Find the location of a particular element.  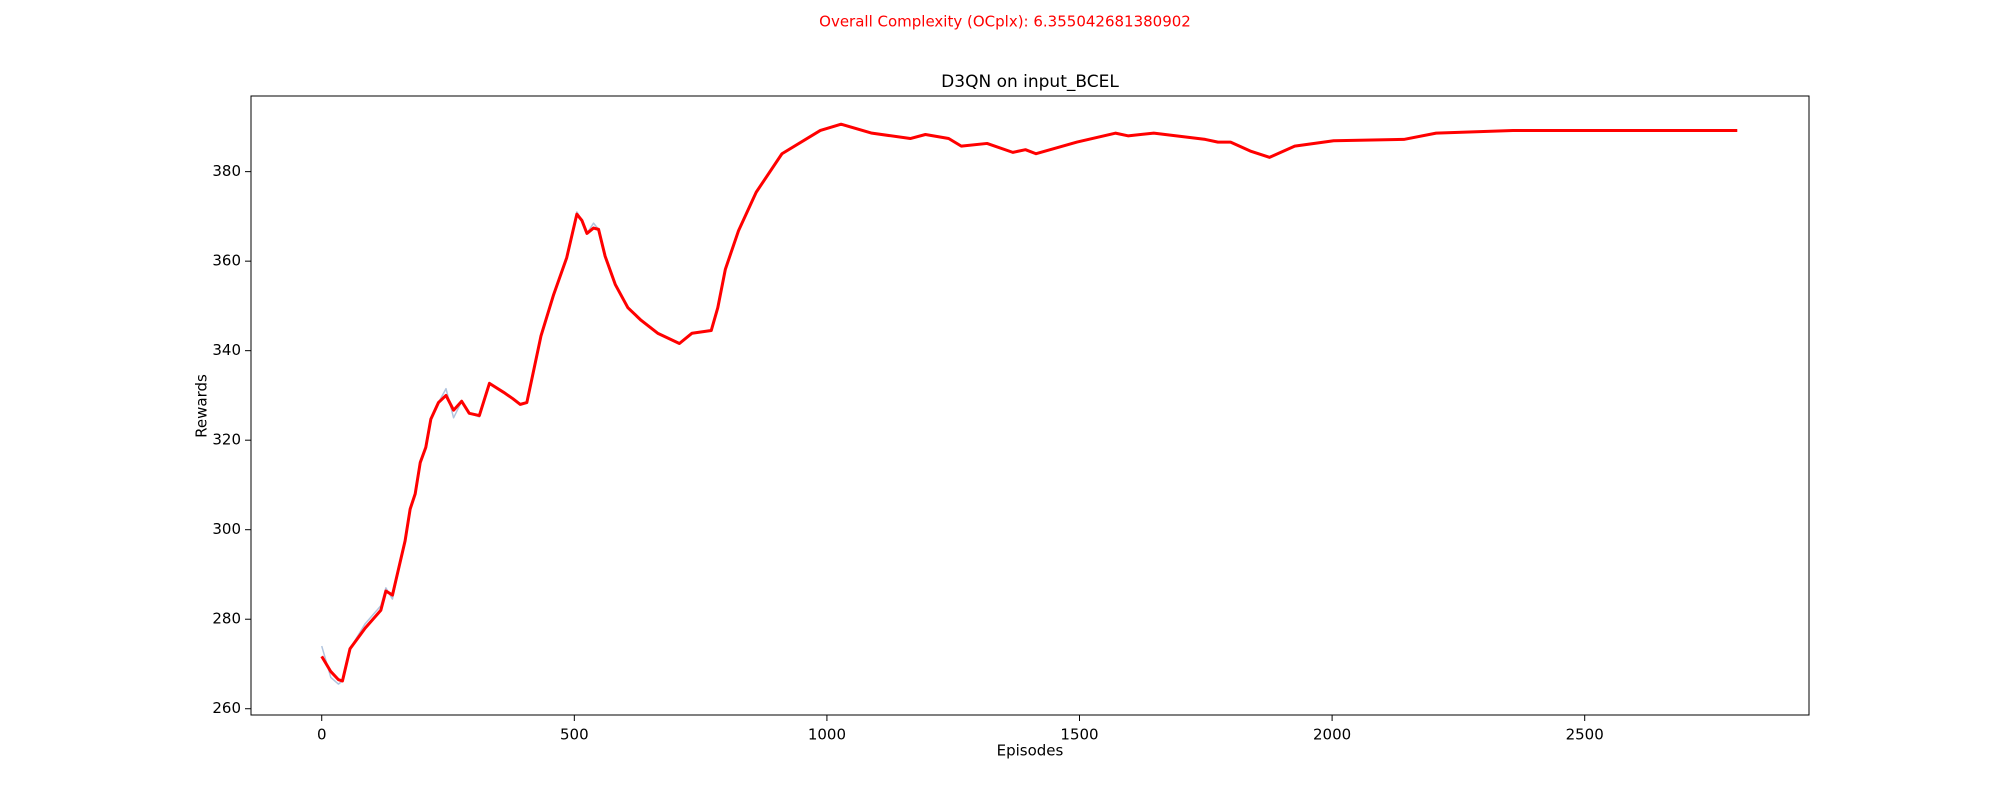

y-tick-label: 280 is located at coordinates (226, 619).